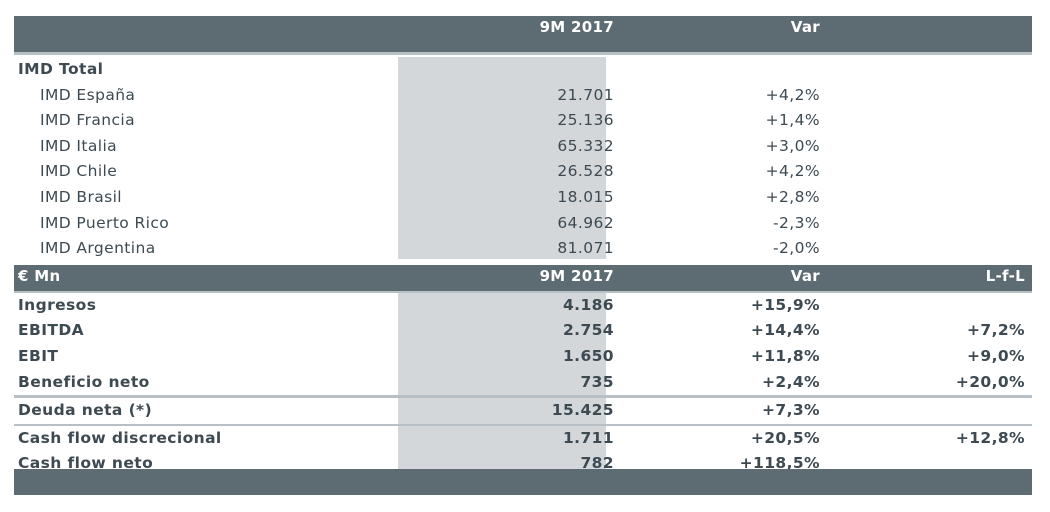 The width and height of the screenshot is (1050, 512). I want to click on row-value: 4.186, so click(588, 304).